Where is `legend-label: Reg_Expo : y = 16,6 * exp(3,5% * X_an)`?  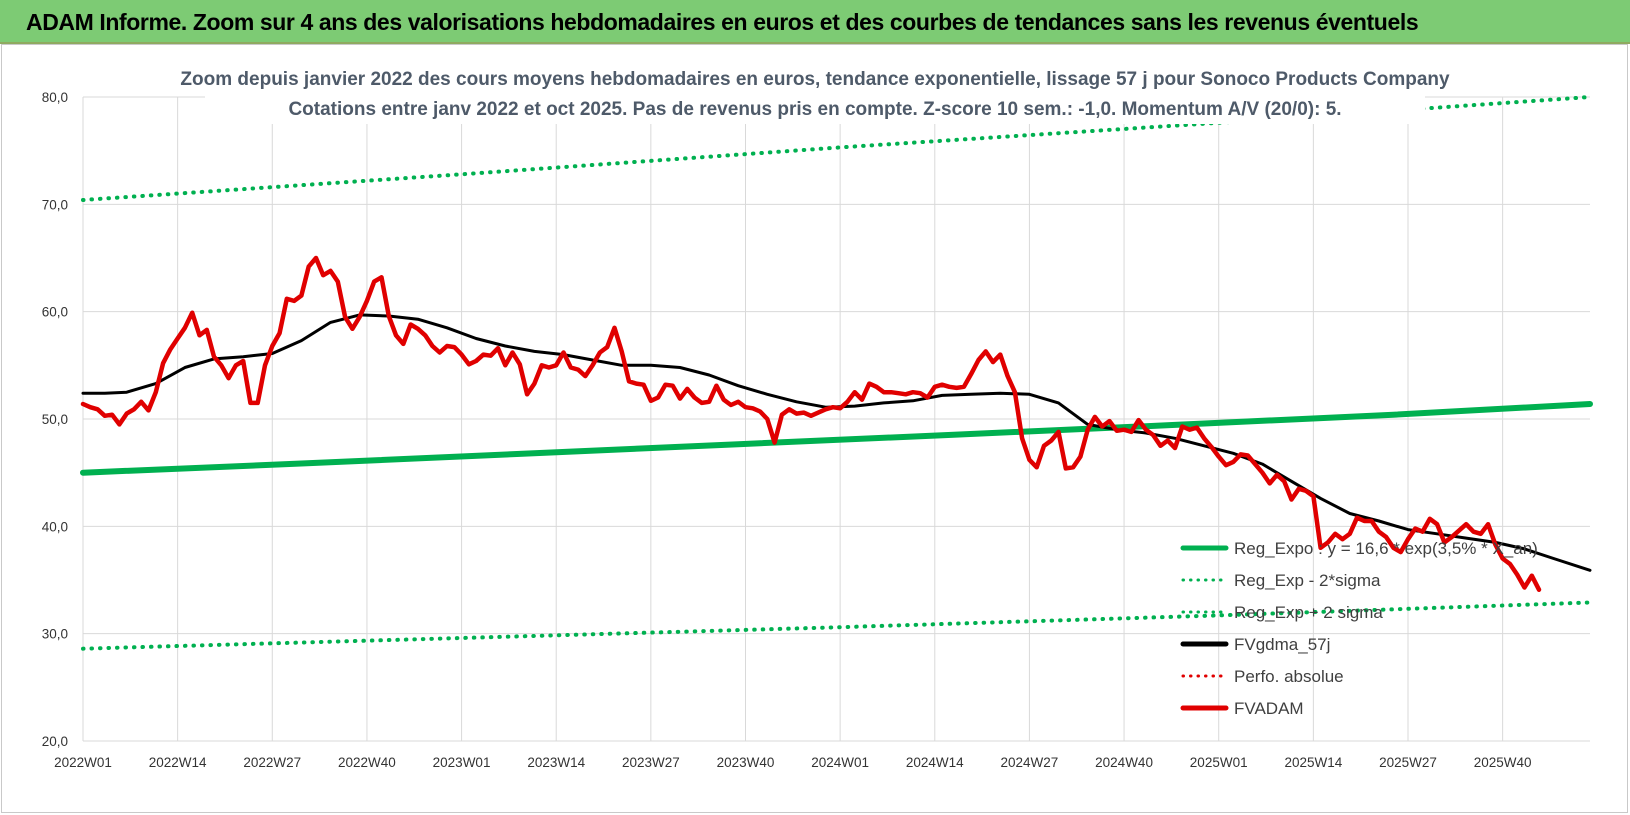 legend-label: Reg_Expo : y = 16,6 * exp(3,5% * X_an) is located at coordinates (1386, 548).